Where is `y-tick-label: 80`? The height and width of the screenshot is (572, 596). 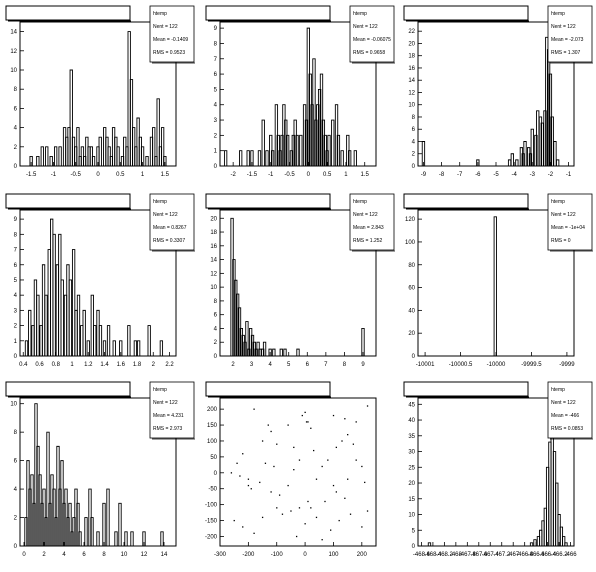 y-tick-label: 80 is located at coordinates (411, 266).